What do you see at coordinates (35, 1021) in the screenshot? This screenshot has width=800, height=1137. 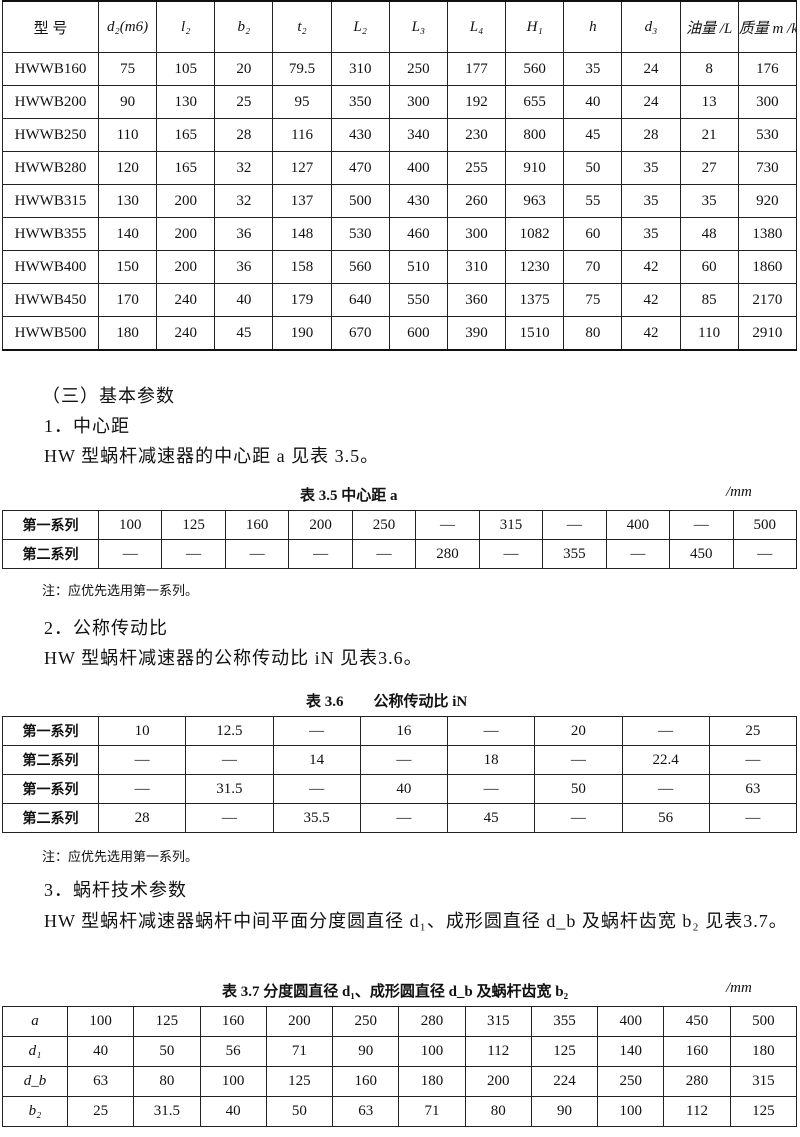 I see `row-label: a` at bounding box center [35, 1021].